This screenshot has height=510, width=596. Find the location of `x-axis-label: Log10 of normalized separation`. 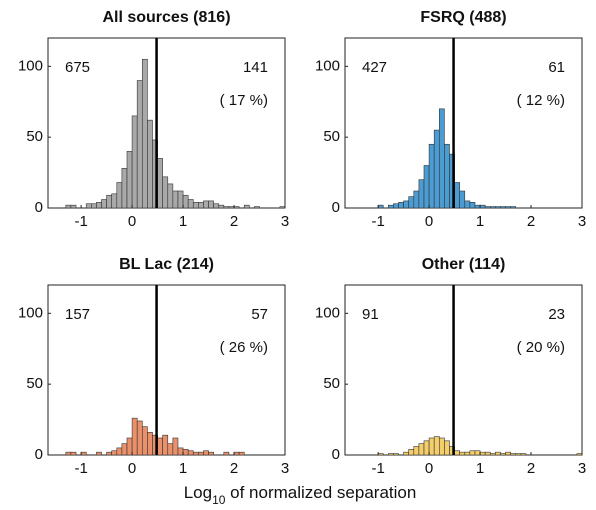

x-axis-label: Log10 of normalized separation is located at coordinates (300, 495).